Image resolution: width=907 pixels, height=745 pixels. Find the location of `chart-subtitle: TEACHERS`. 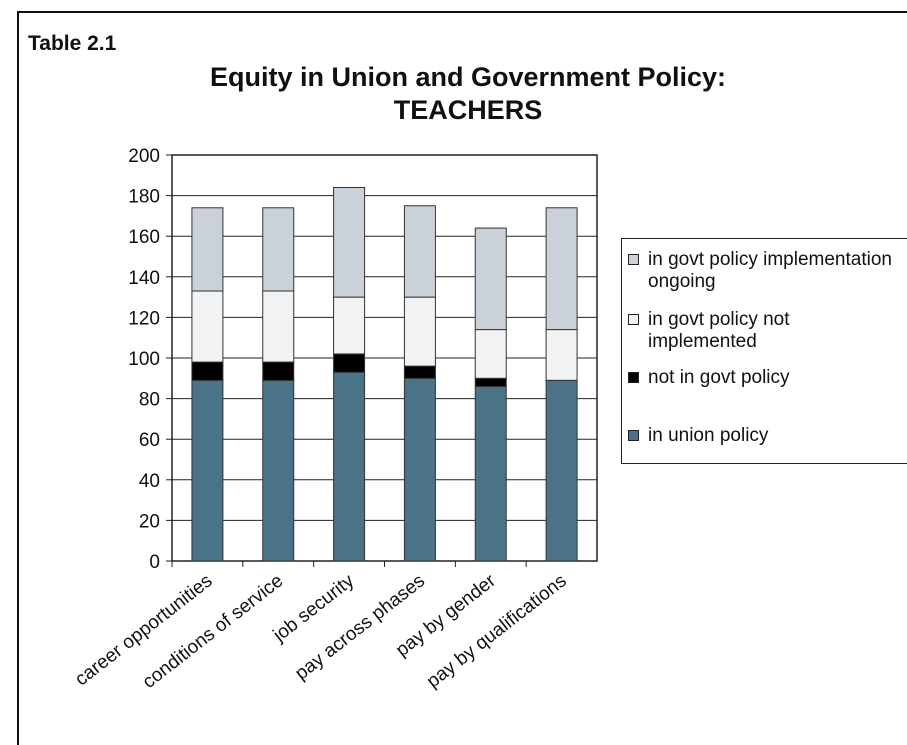

chart-subtitle: TEACHERS is located at coordinates (468, 110).